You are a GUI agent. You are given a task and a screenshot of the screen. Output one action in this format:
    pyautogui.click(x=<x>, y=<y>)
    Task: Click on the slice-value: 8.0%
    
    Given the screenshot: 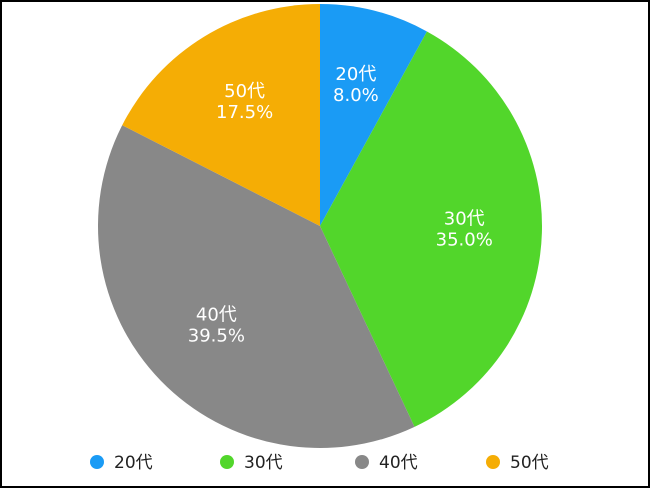 What is the action you would take?
    pyautogui.click(x=356, y=95)
    